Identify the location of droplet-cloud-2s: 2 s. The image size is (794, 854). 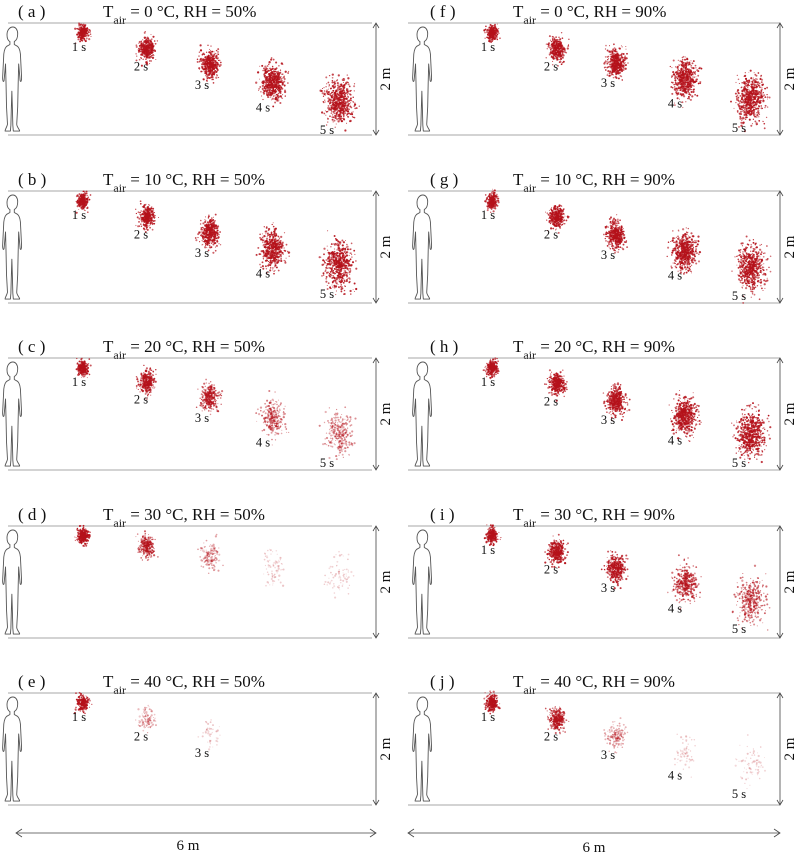
(147, 221).